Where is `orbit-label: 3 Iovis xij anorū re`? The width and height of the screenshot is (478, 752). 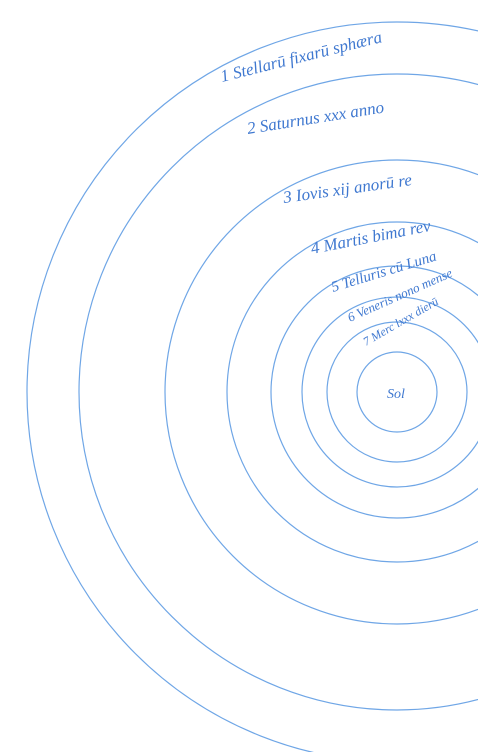 orbit-label: 3 Iovis xij anorū re is located at coordinates (347, 188).